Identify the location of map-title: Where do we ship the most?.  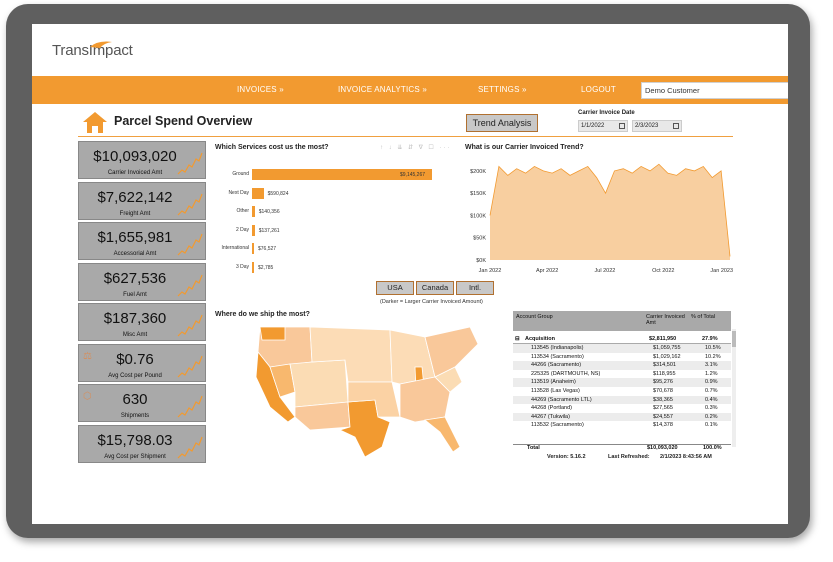
(262, 314).